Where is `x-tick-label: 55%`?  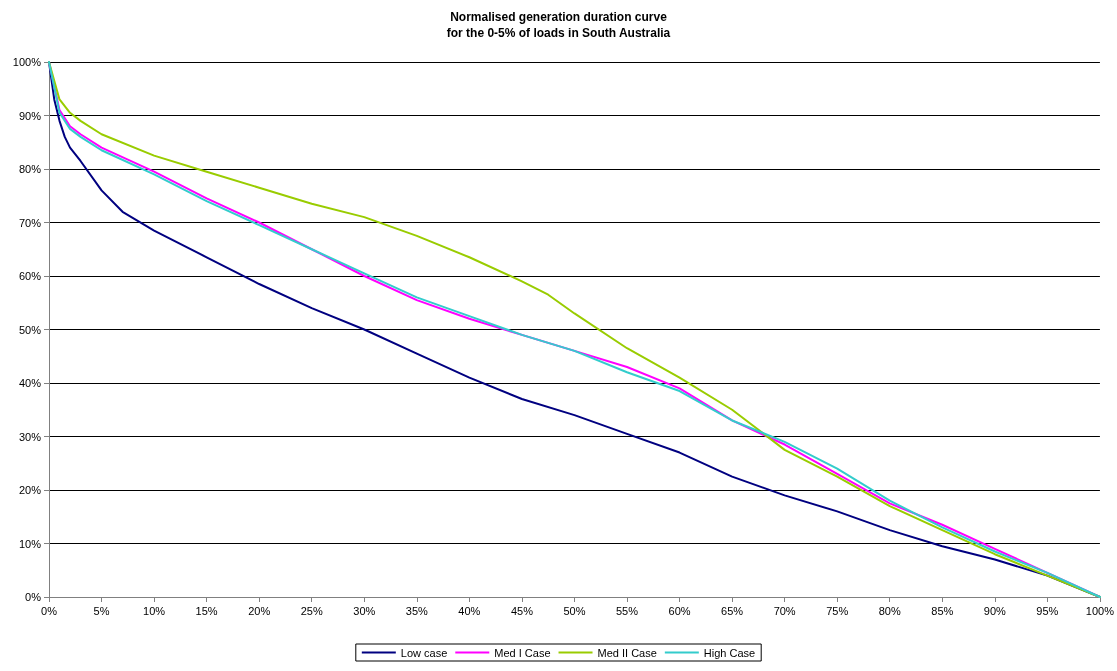 x-tick-label: 55% is located at coordinates (627, 610).